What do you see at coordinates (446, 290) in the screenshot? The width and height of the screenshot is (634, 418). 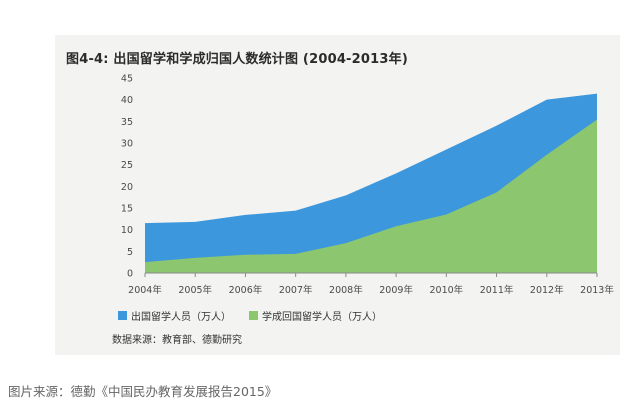 I see `x-tick-label: 2010年` at bounding box center [446, 290].